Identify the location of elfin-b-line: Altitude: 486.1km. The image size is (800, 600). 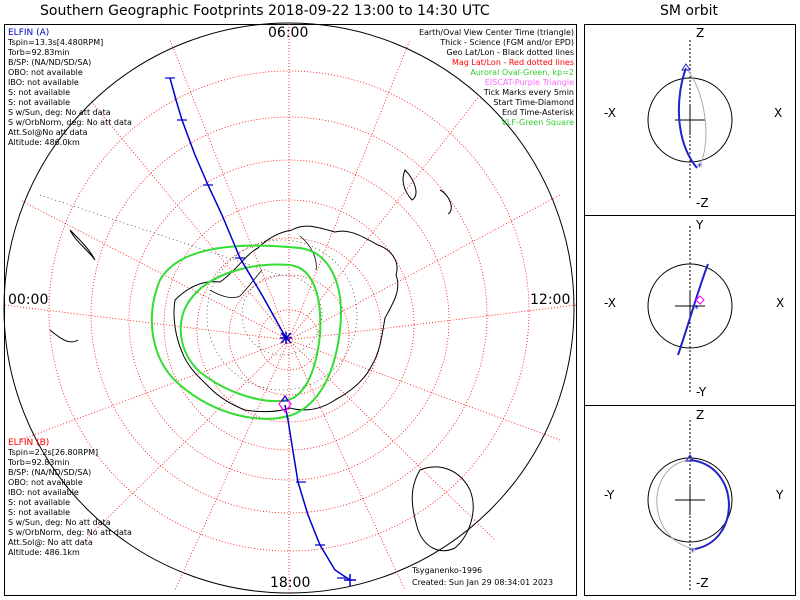
(44, 552).